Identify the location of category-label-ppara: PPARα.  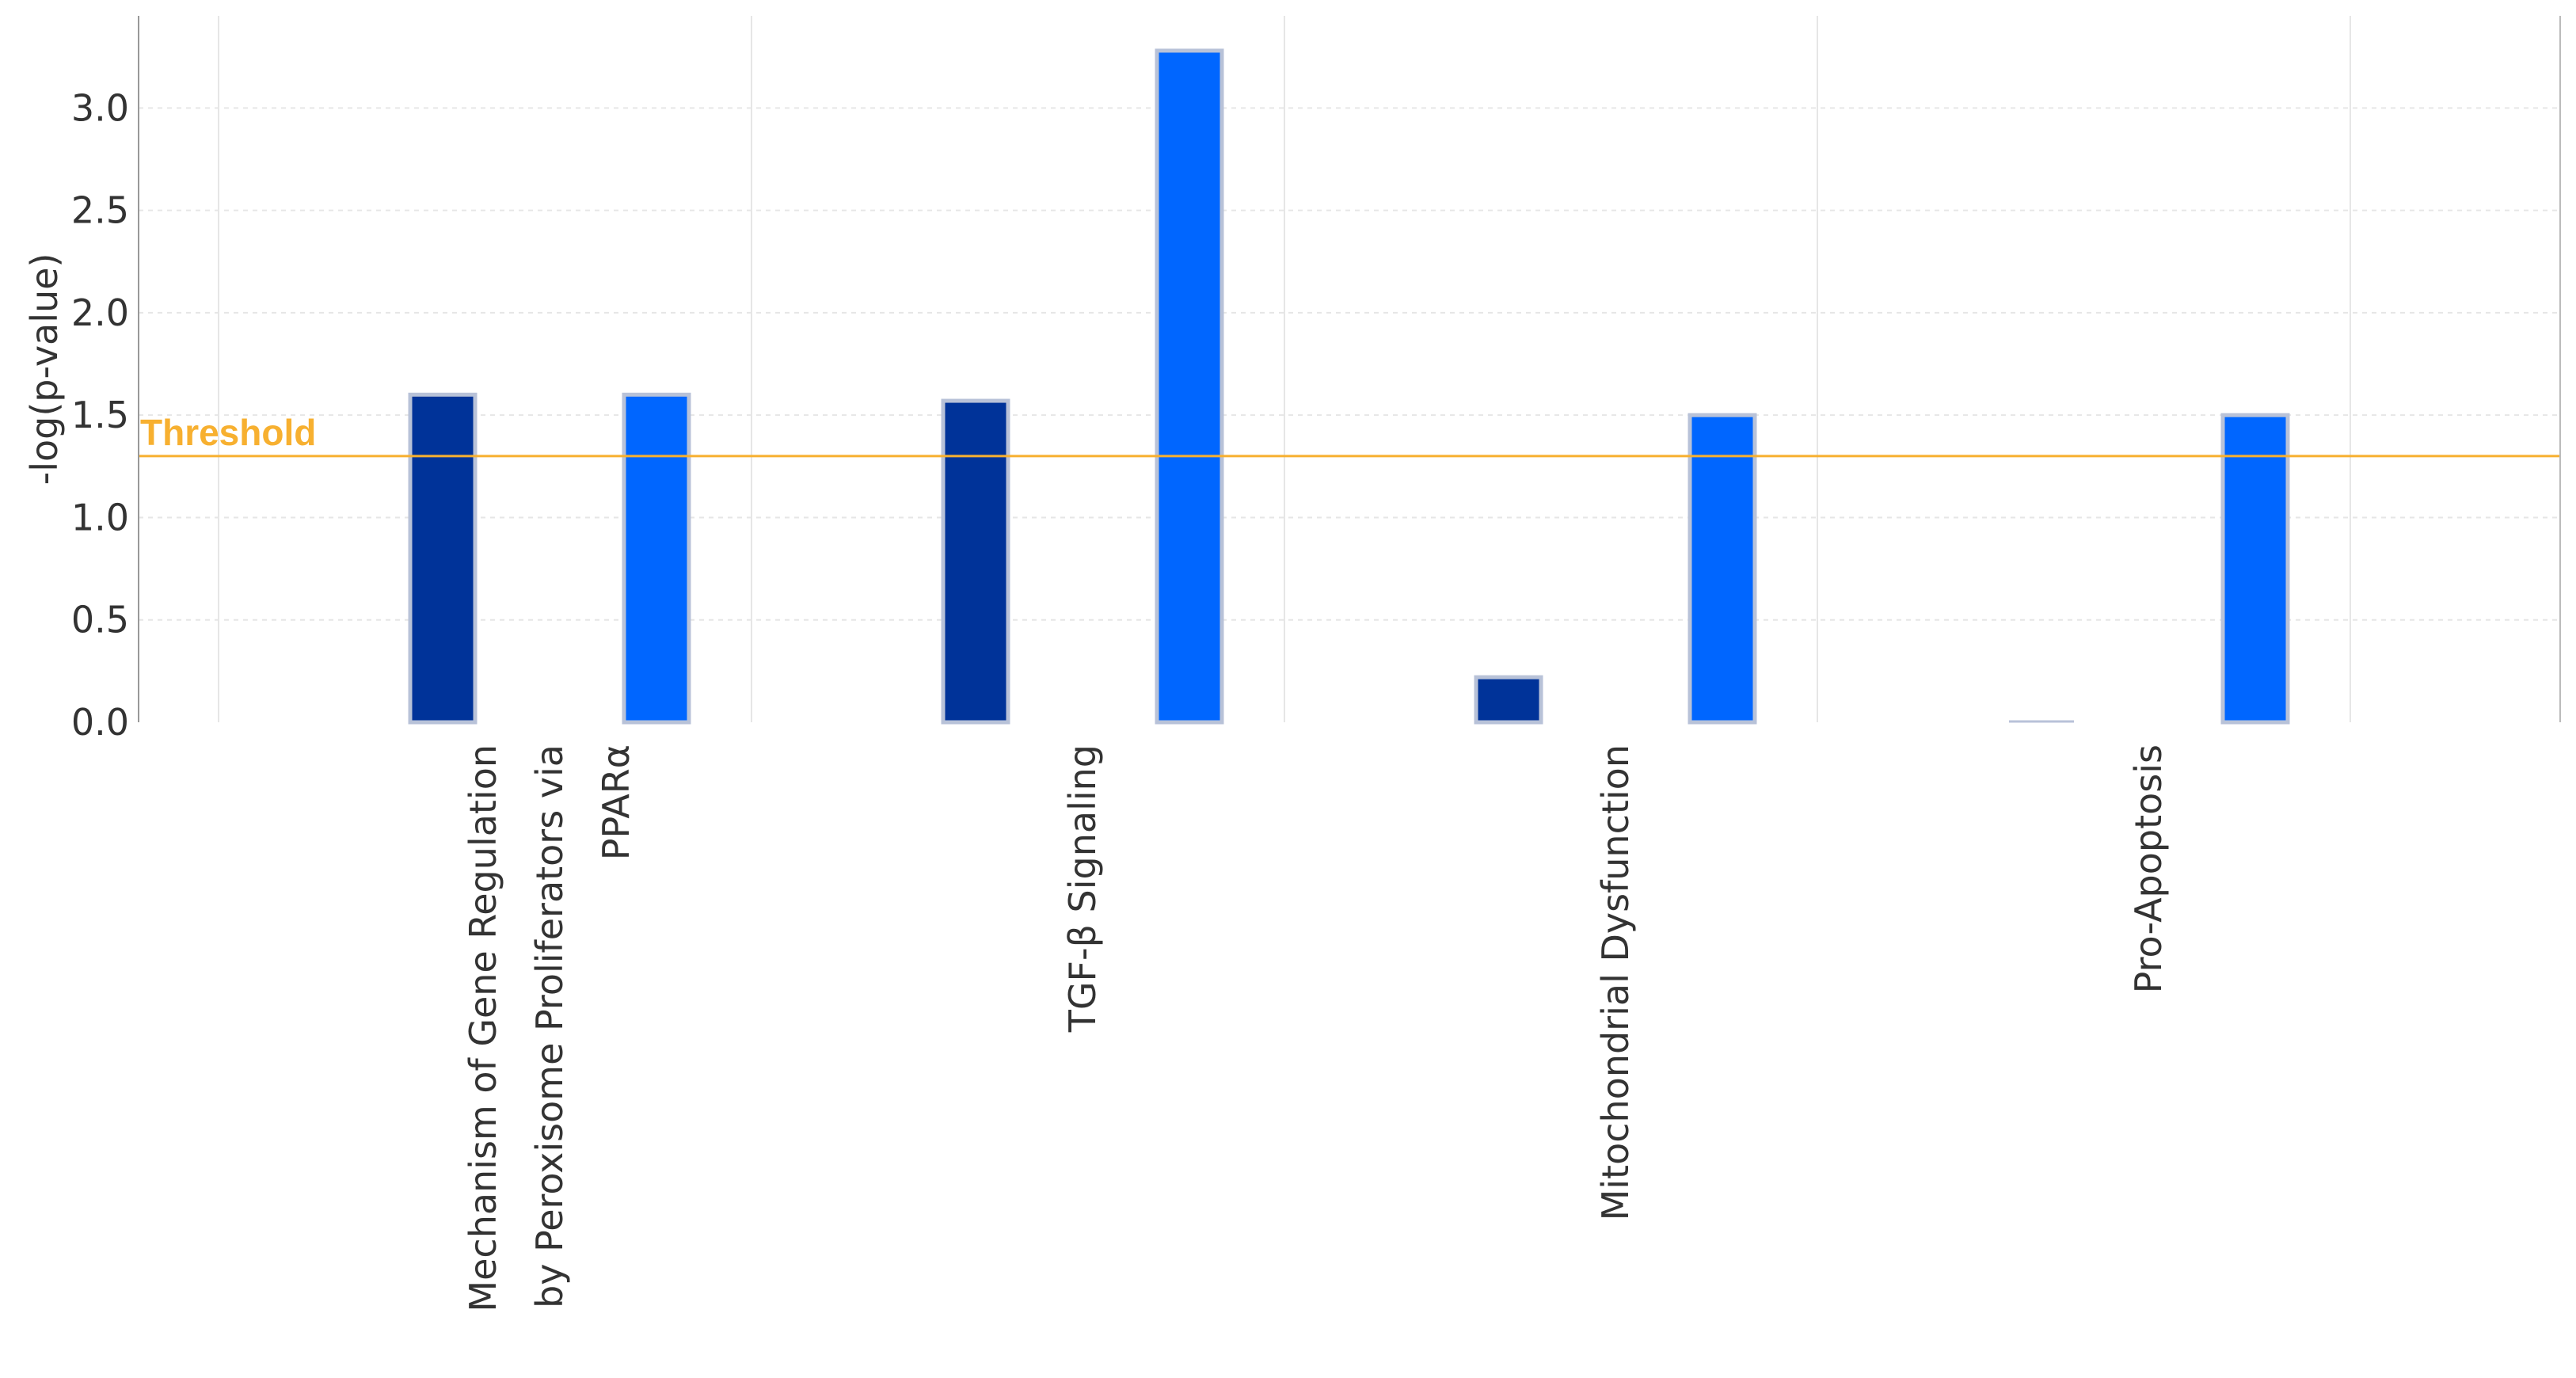
(616, 802).